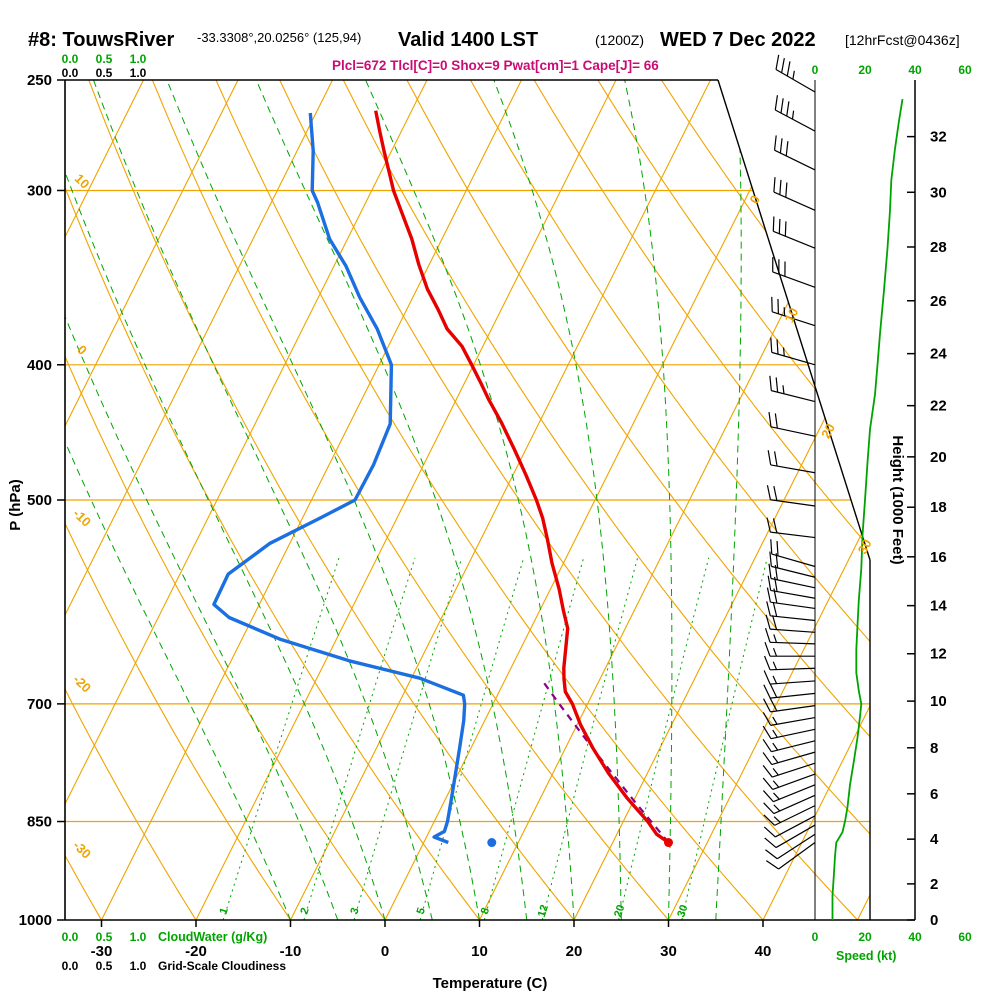 The height and width of the screenshot is (1000, 1000). What do you see at coordinates (938, 301) in the screenshot?
I see `height-tick-label: 26` at bounding box center [938, 301].